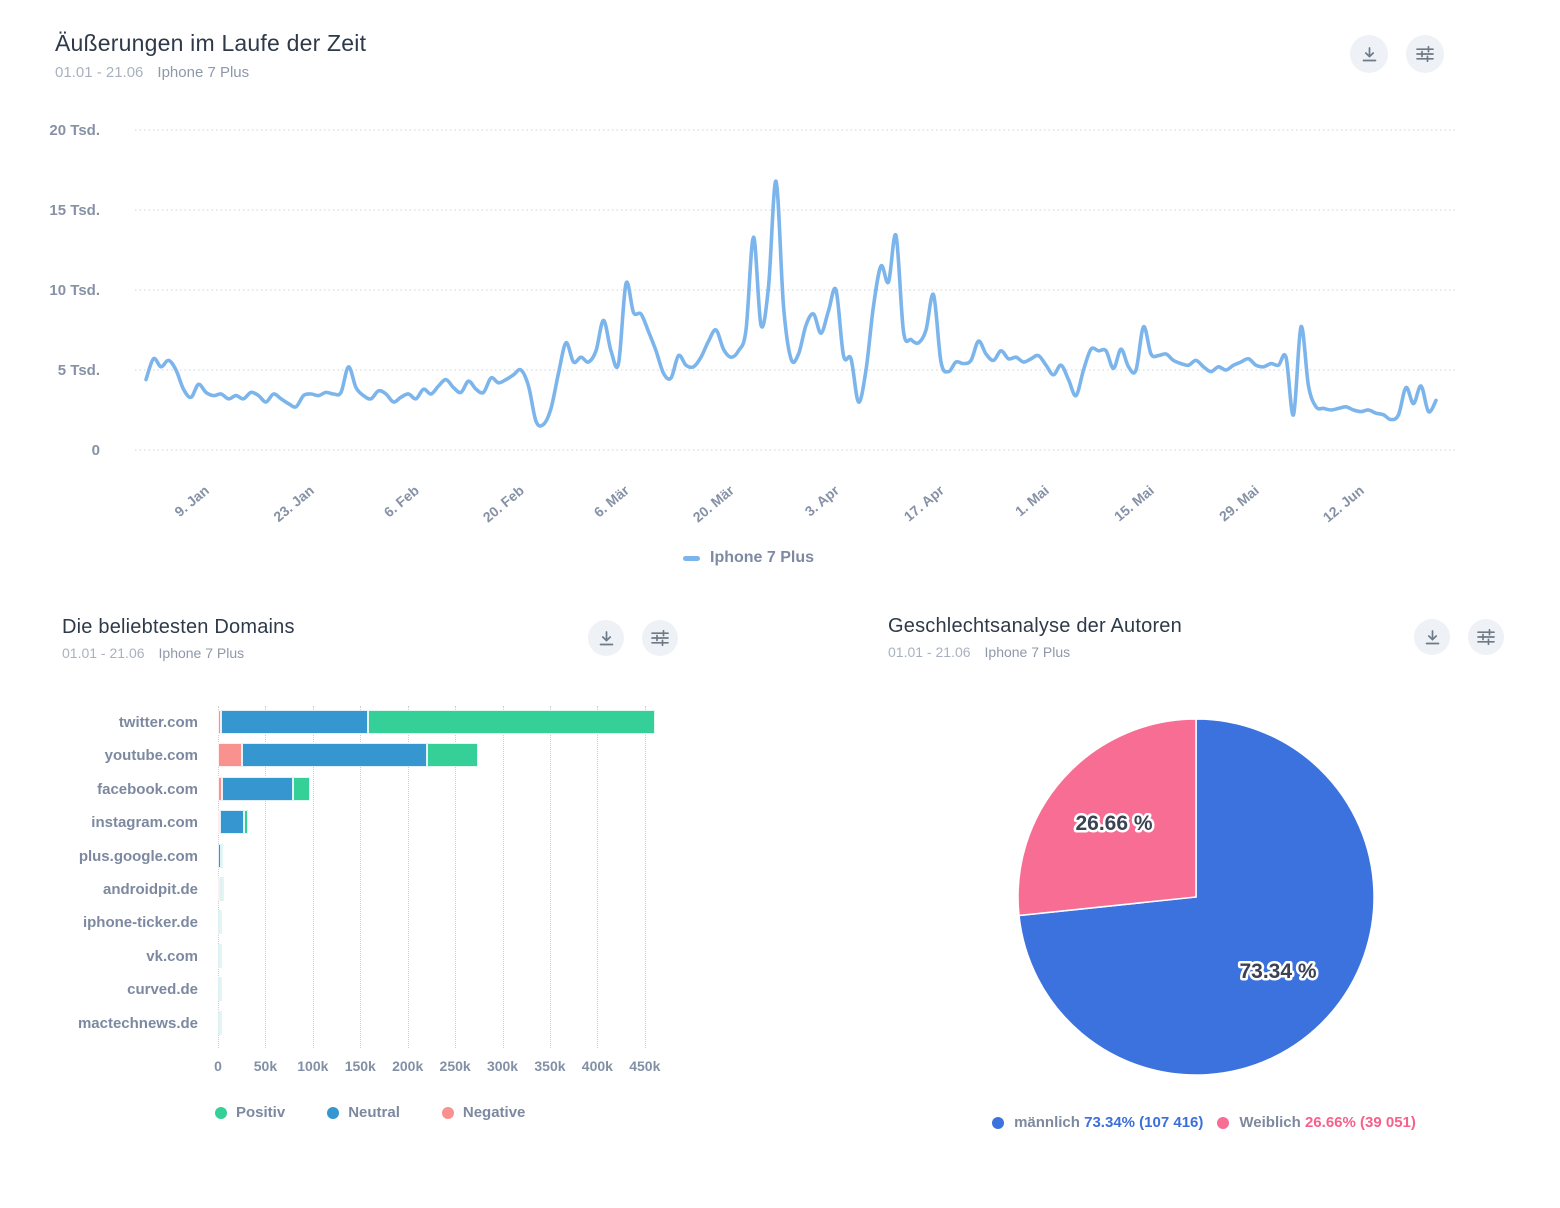  Describe the element at coordinates (451, 1068) in the screenshot. I see `domains-x-axis: 0 50k 100k 150k 200k 250k 300k 350k 400k 450k` at that location.